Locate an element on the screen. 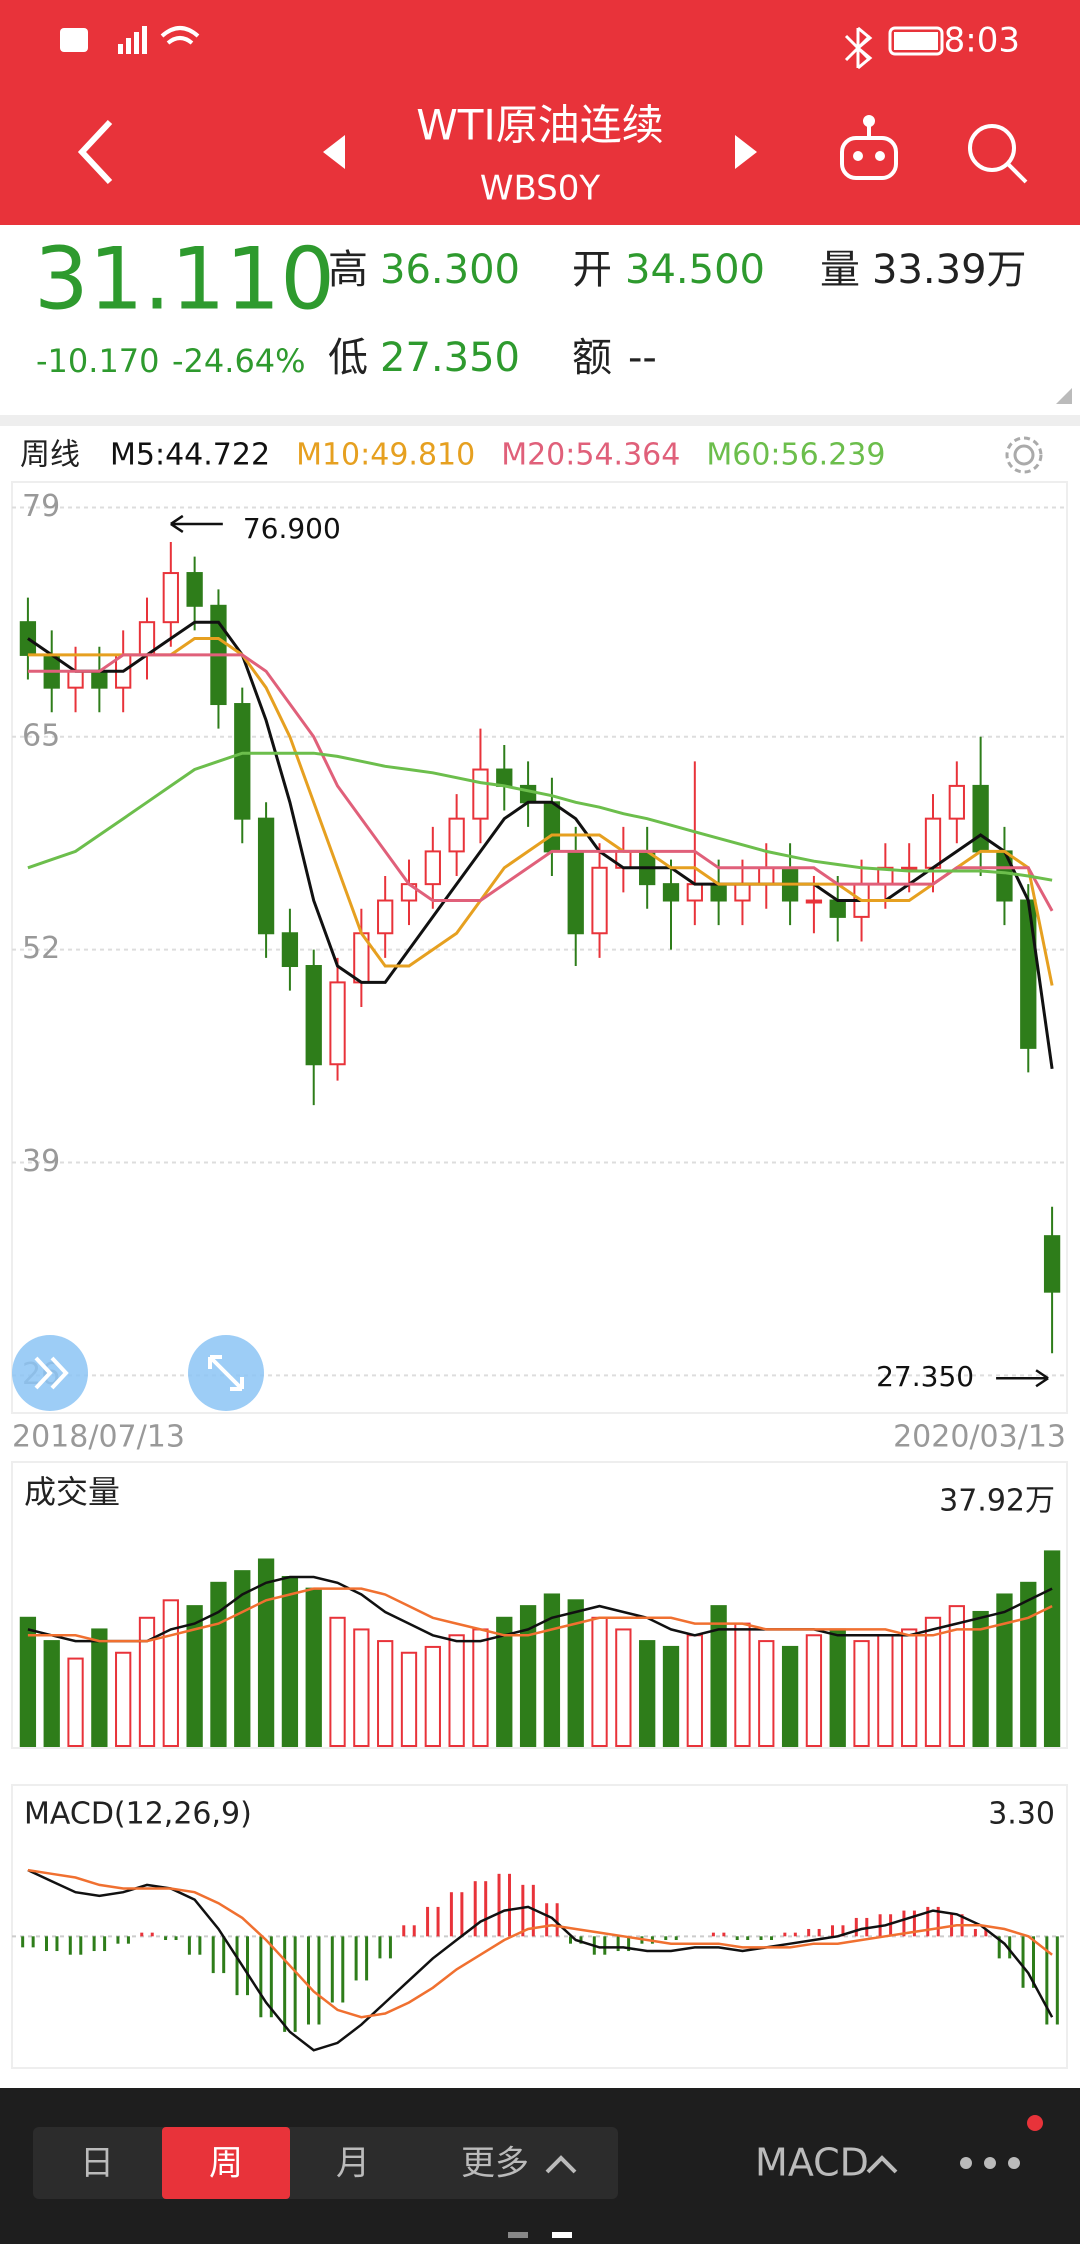 The width and height of the screenshot is (1080, 2244). legend-entry: M60:56.239 is located at coordinates (795, 455).